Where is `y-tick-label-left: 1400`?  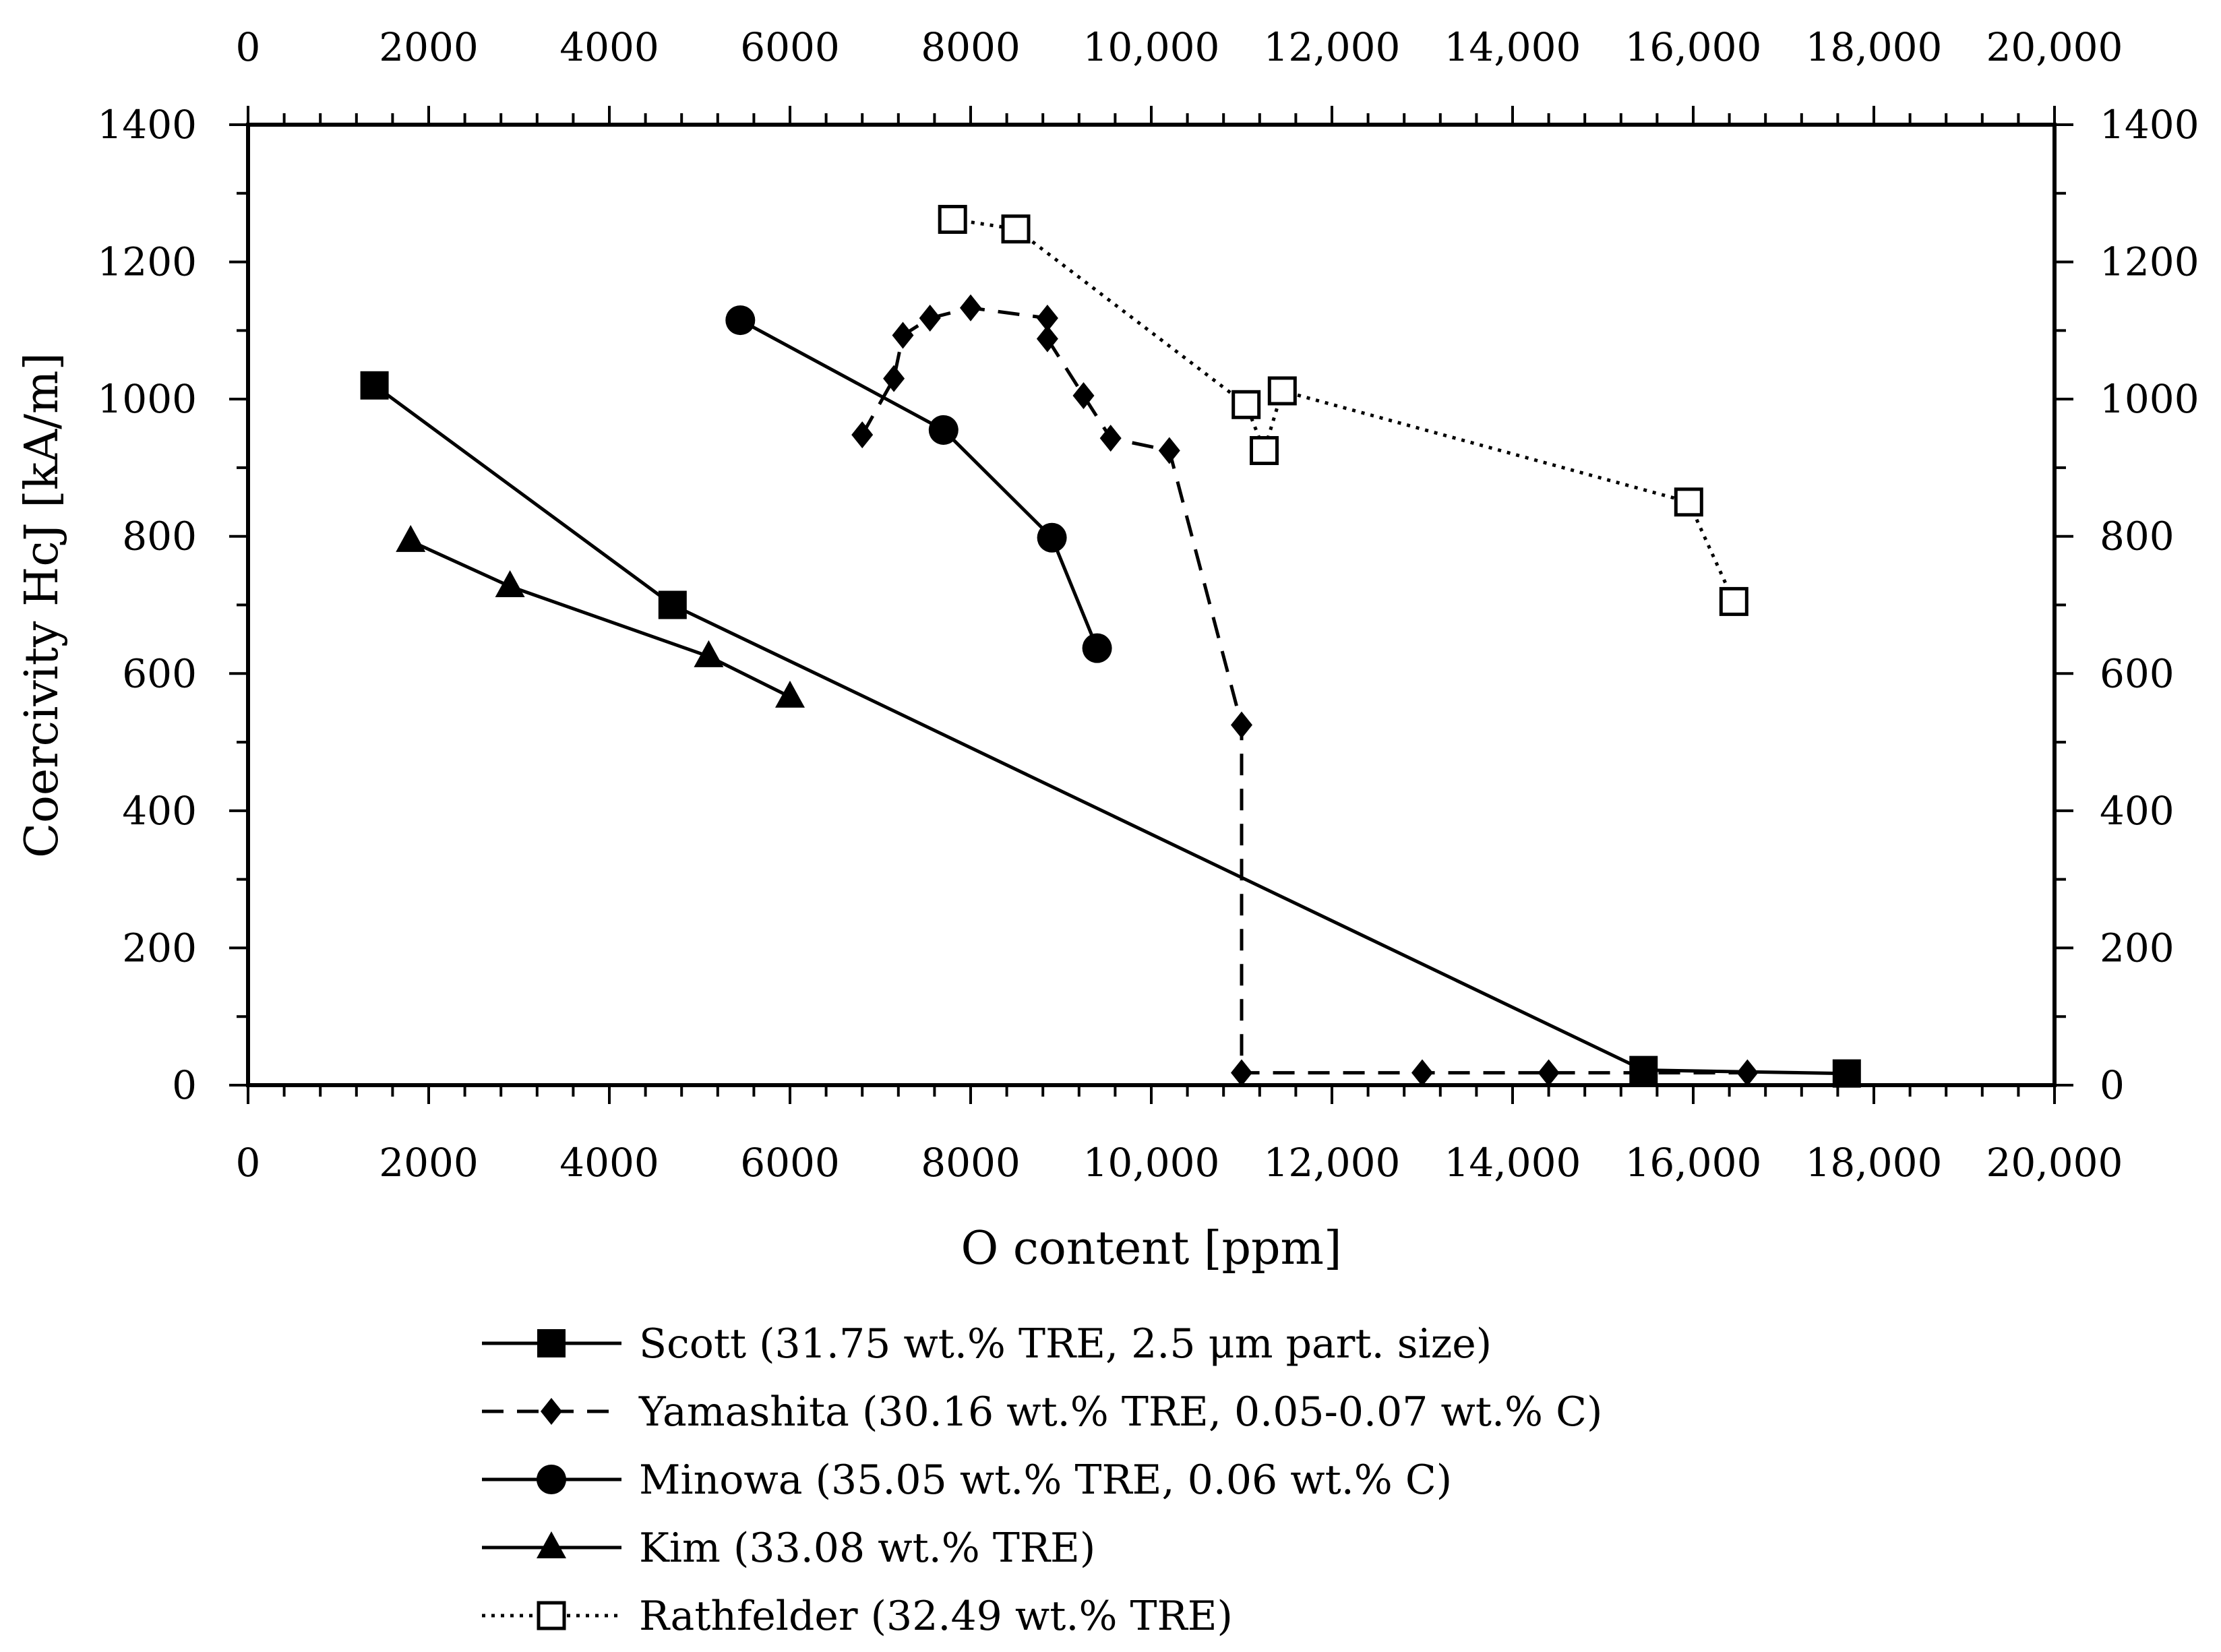
y-tick-label-left: 1400 is located at coordinates (147, 125).